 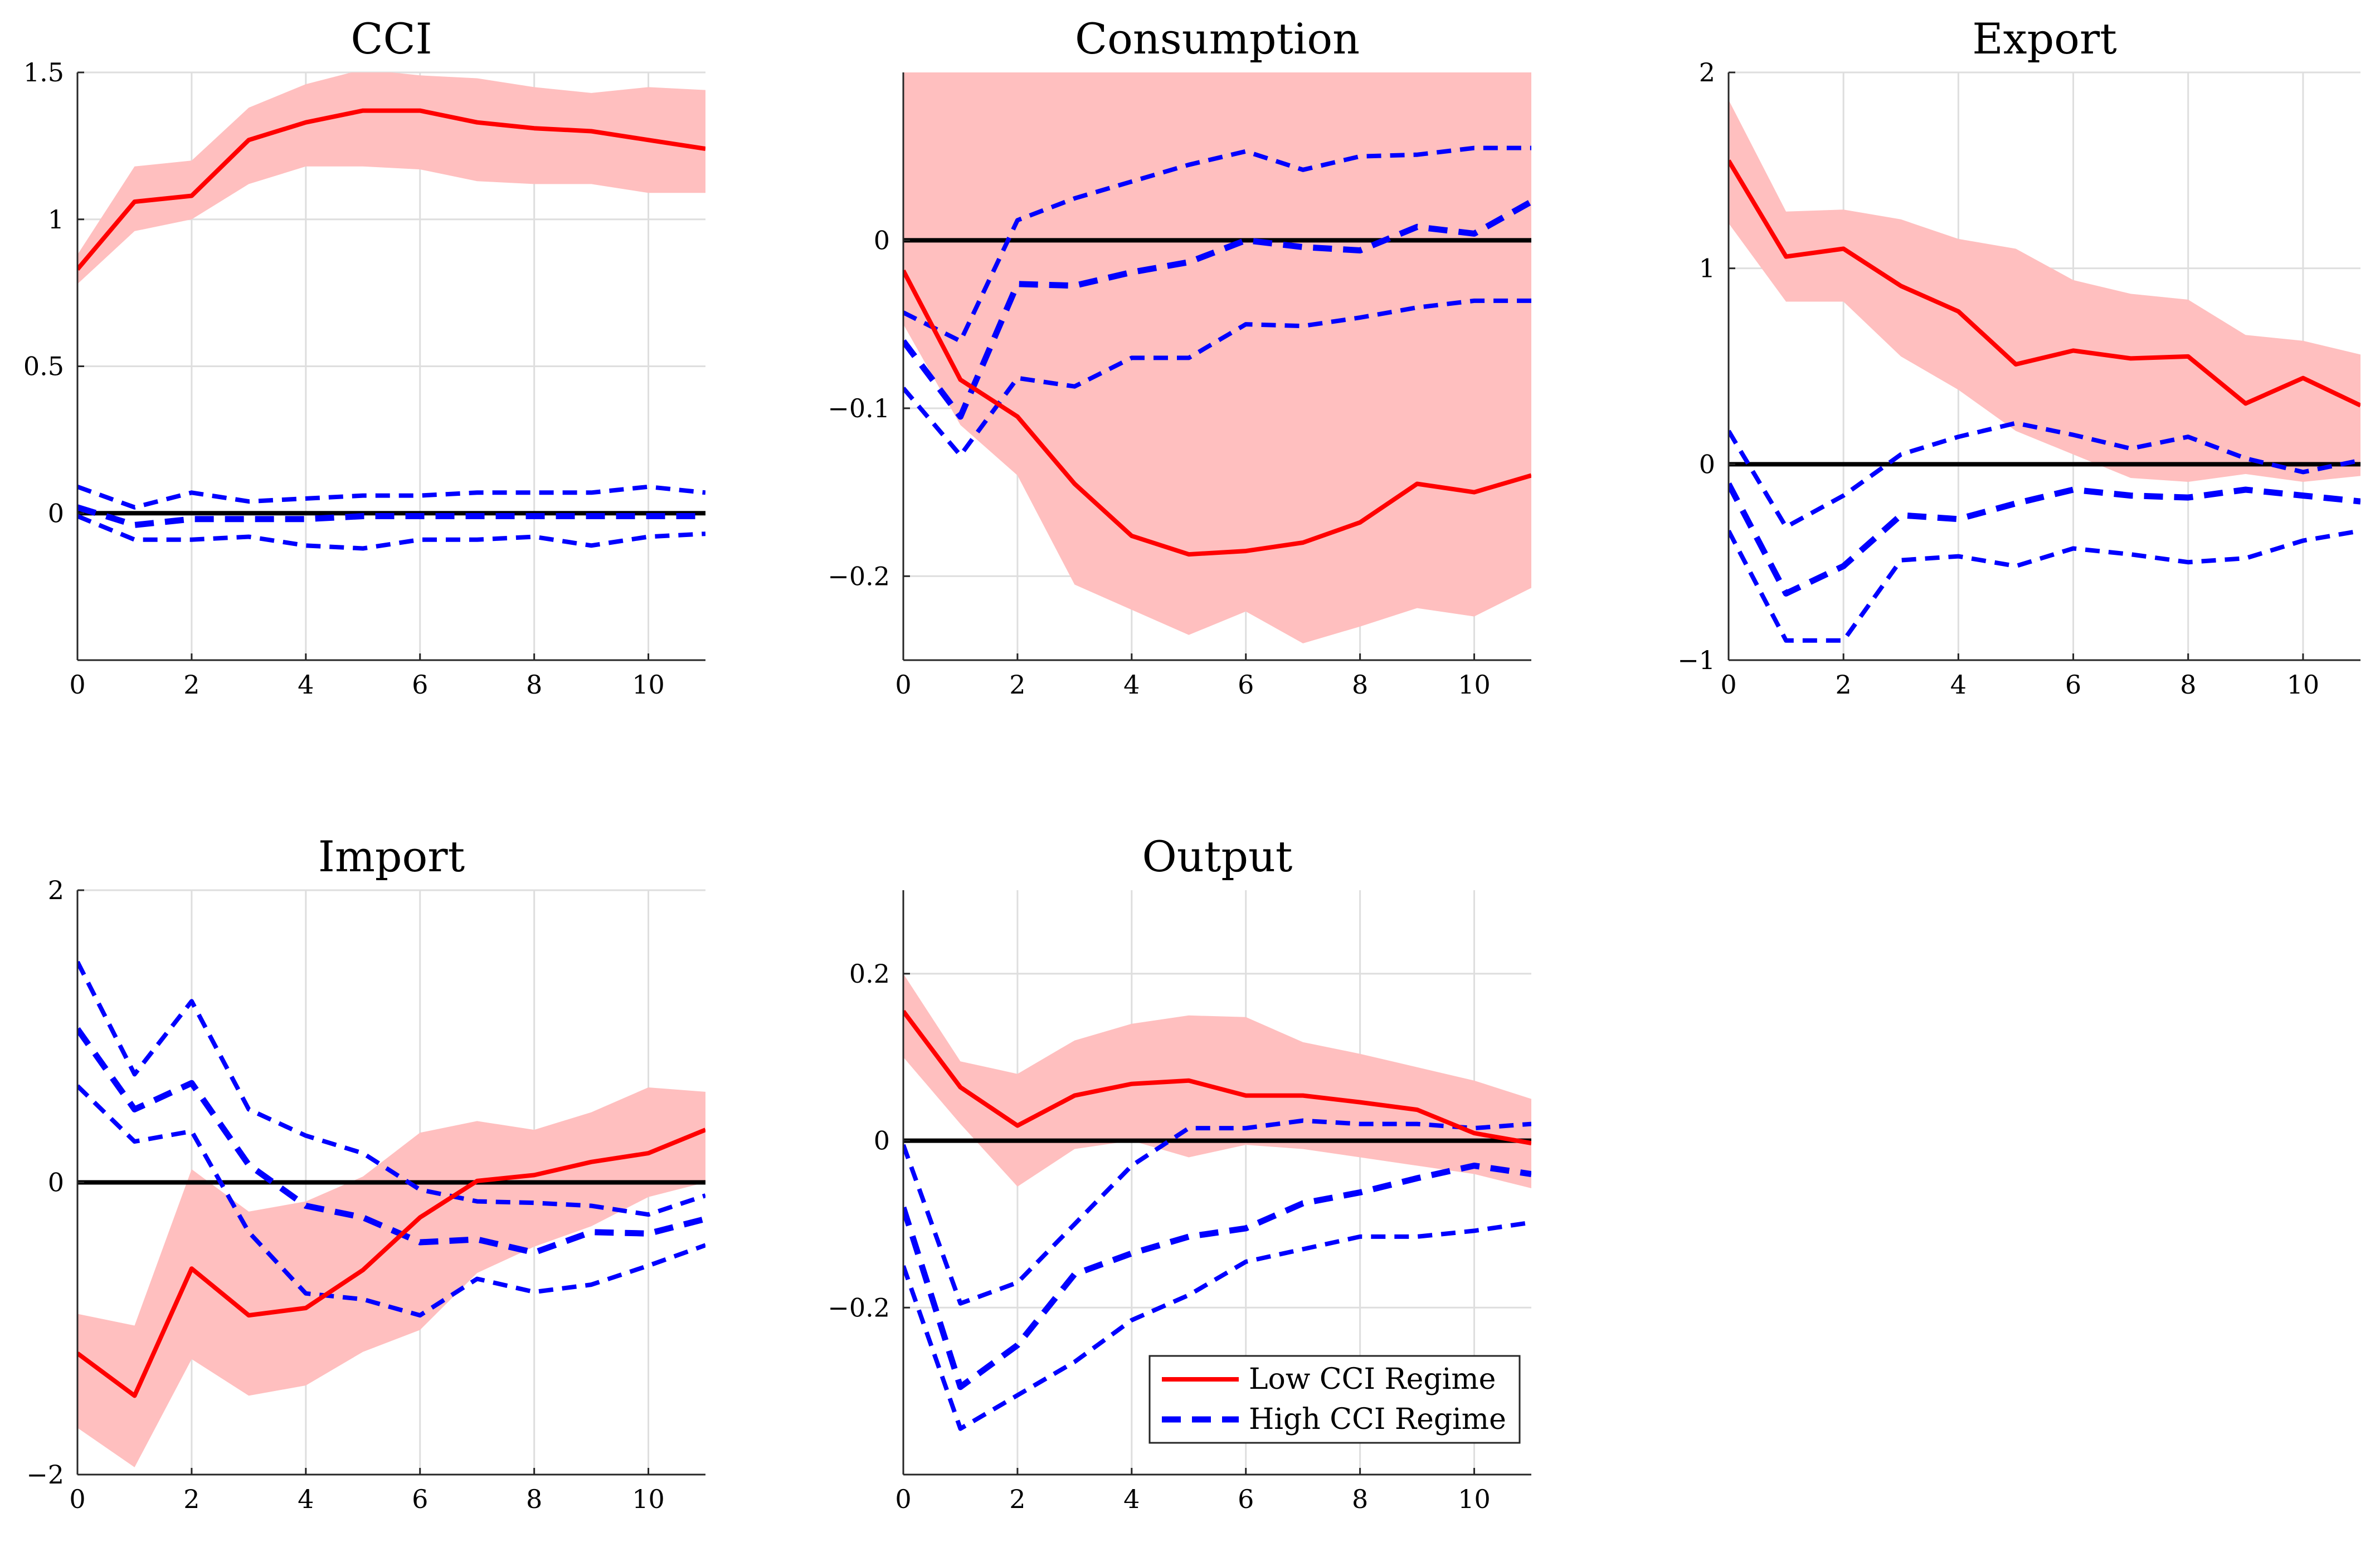 What do you see at coordinates (859, 408) in the screenshot?
I see `y-tick-label: −0.1` at bounding box center [859, 408].